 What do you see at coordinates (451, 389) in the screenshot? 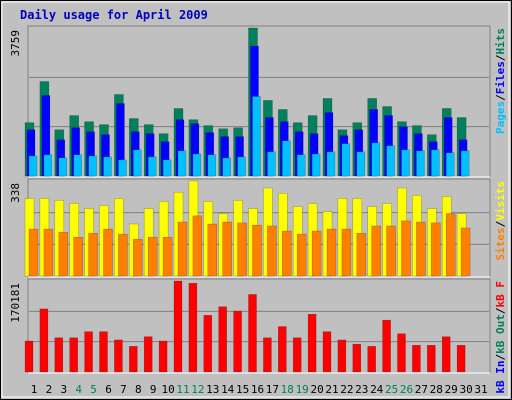
I see `x-tick-label: 29` at bounding box center [451, 389].